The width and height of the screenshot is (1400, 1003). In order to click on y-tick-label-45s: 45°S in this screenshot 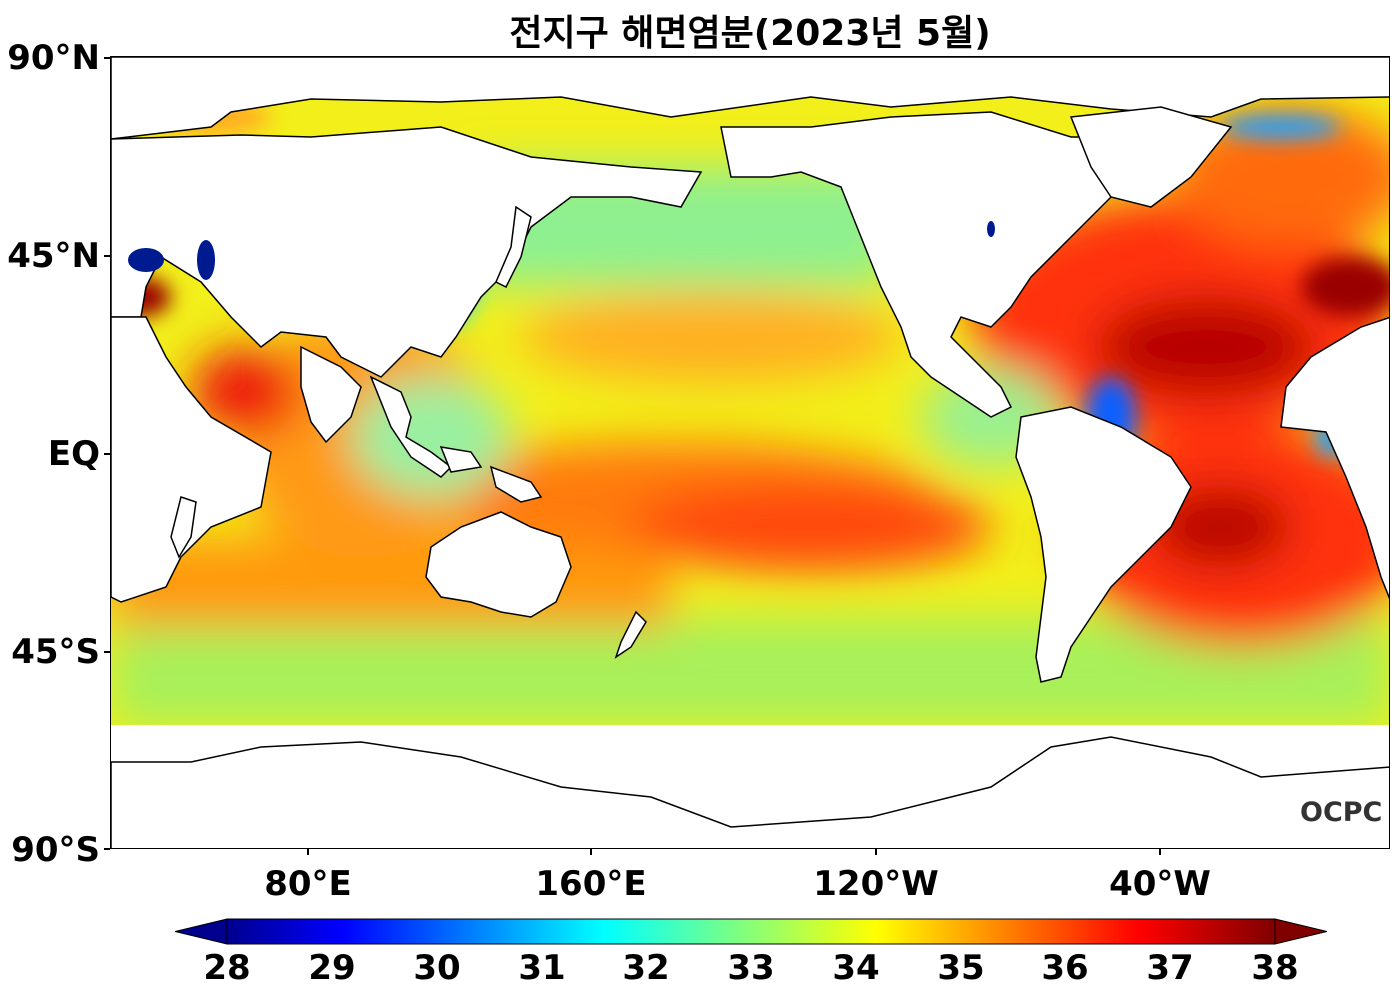, I will do `click(55, 652)`.